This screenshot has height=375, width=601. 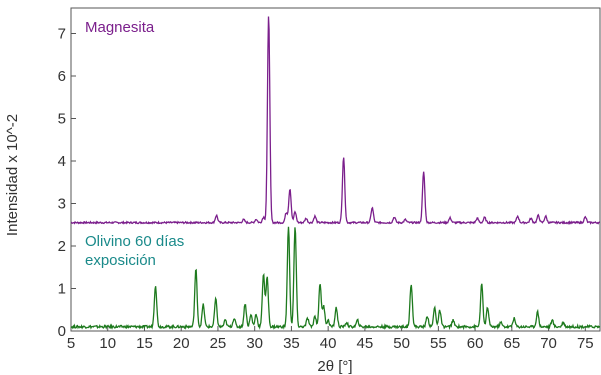 I want to click on x-tick-label: 15, so click(x=144, y=343).